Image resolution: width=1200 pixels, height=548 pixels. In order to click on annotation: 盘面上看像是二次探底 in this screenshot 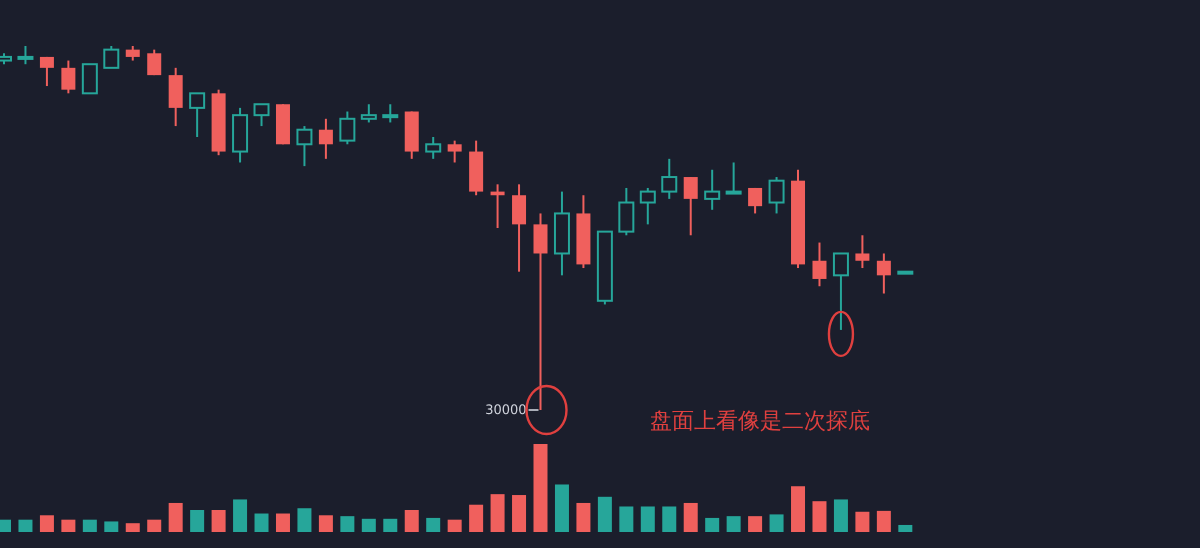, I will do `click(760, 421)`.